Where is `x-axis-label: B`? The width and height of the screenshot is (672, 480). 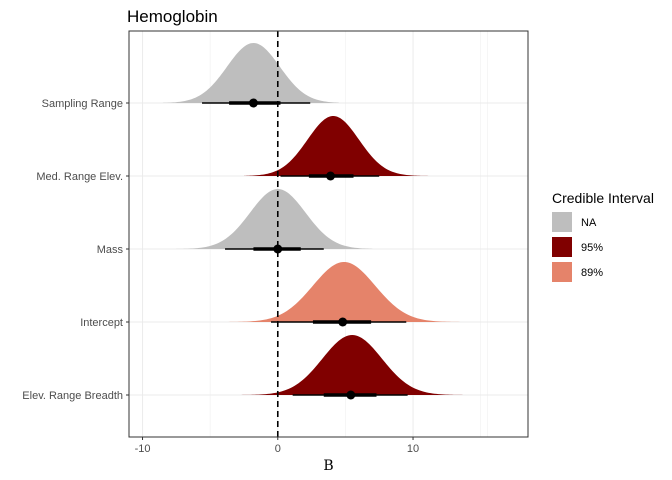 x-axis-label: B is located at coordinates (328, 466).